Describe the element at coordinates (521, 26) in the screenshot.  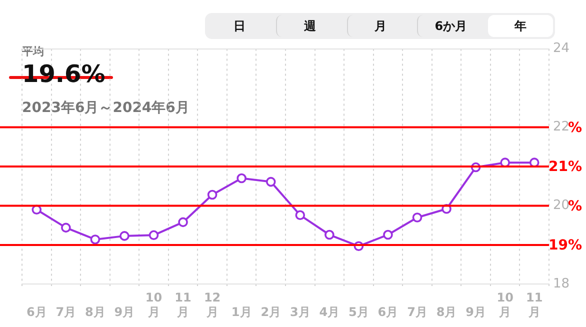
I see `text: 年` at that location.